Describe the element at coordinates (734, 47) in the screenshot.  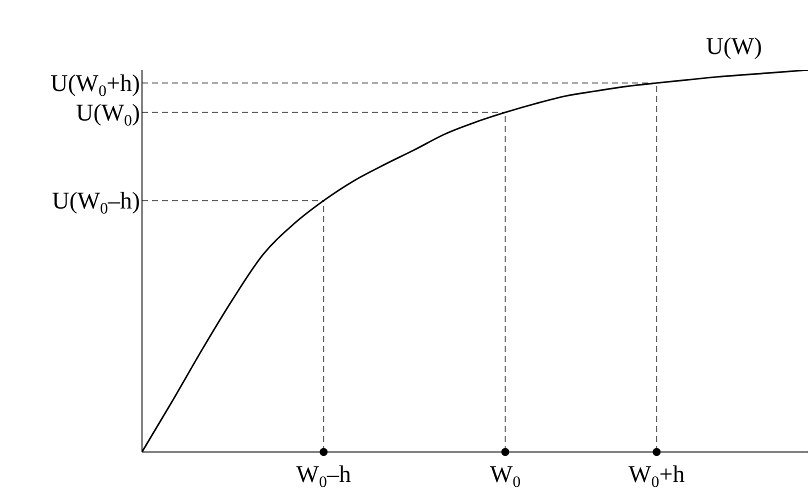
I see `series-label: U(W)` at that location.